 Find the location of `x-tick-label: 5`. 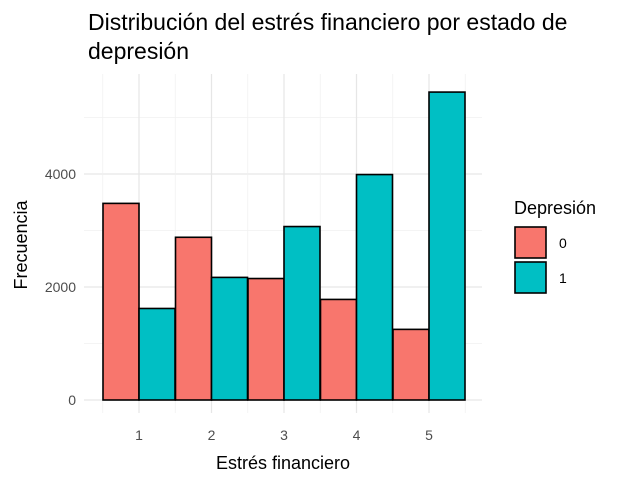

x-tick-label: 5 is located at coordinates (429, 435).